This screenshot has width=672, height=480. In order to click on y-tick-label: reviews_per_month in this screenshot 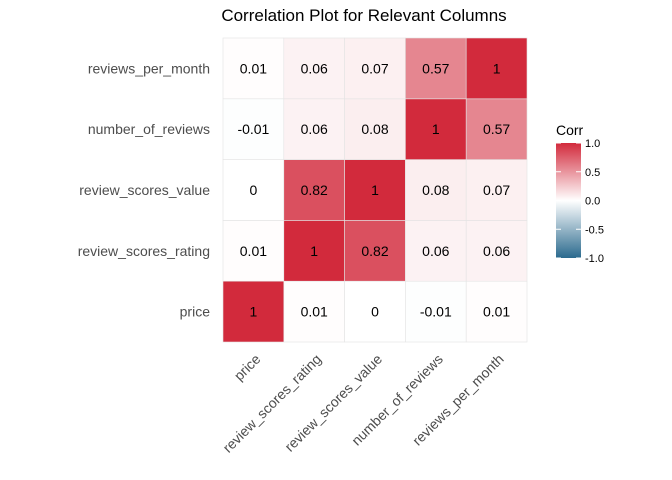, I will do `click(149, 68)`.